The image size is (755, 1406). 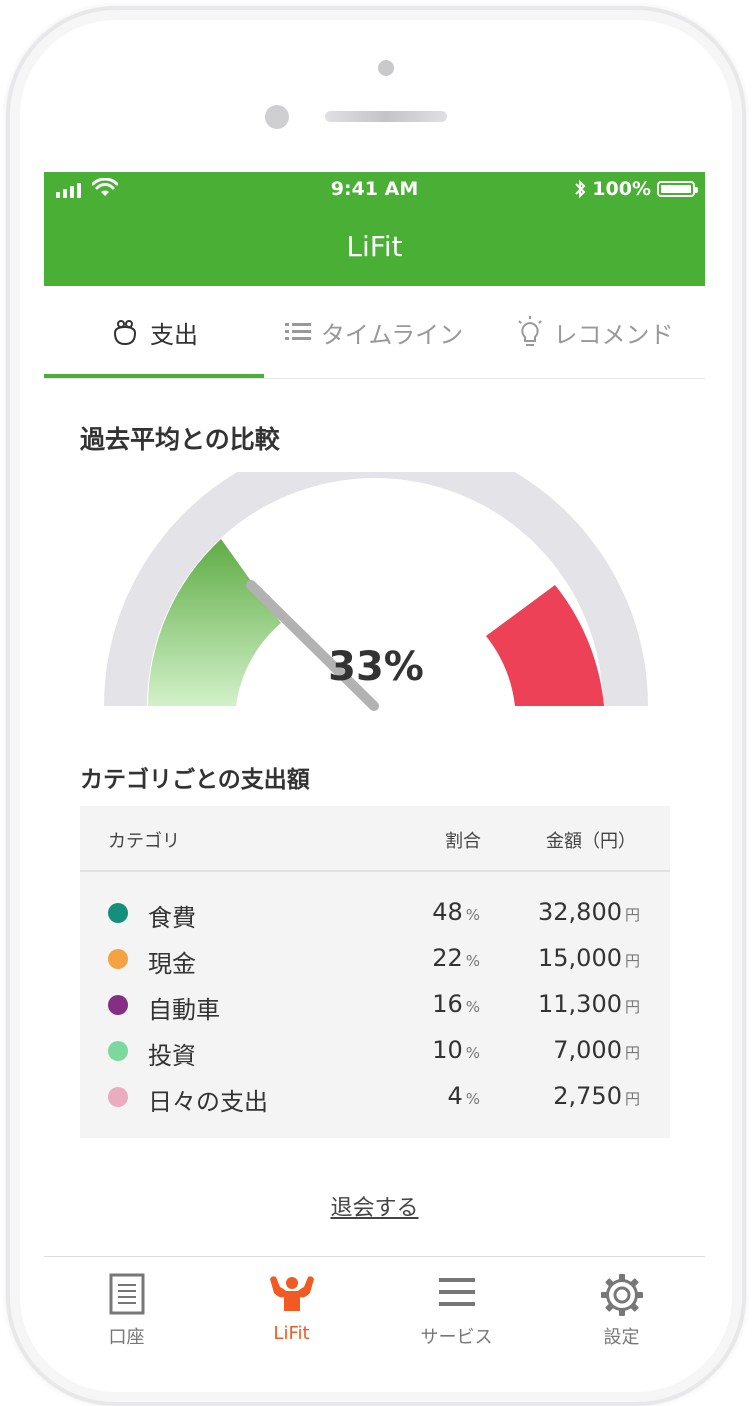 What do you see at coordinates (463, 841) in the screenshot?
I see `header-ratio: 割合` at bounding box center [463, 841].